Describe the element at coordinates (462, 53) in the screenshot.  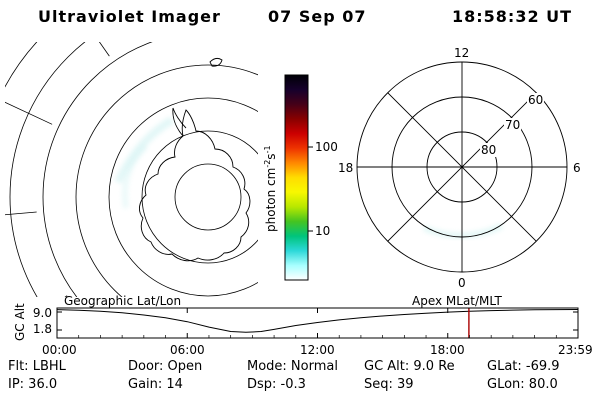
I see `mlt-label-12: 12` at that location.